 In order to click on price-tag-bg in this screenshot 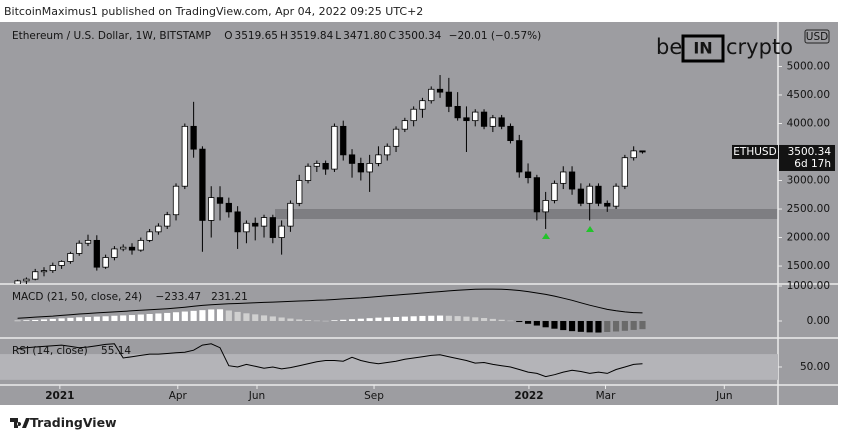, I will do `click(807, 157)`.